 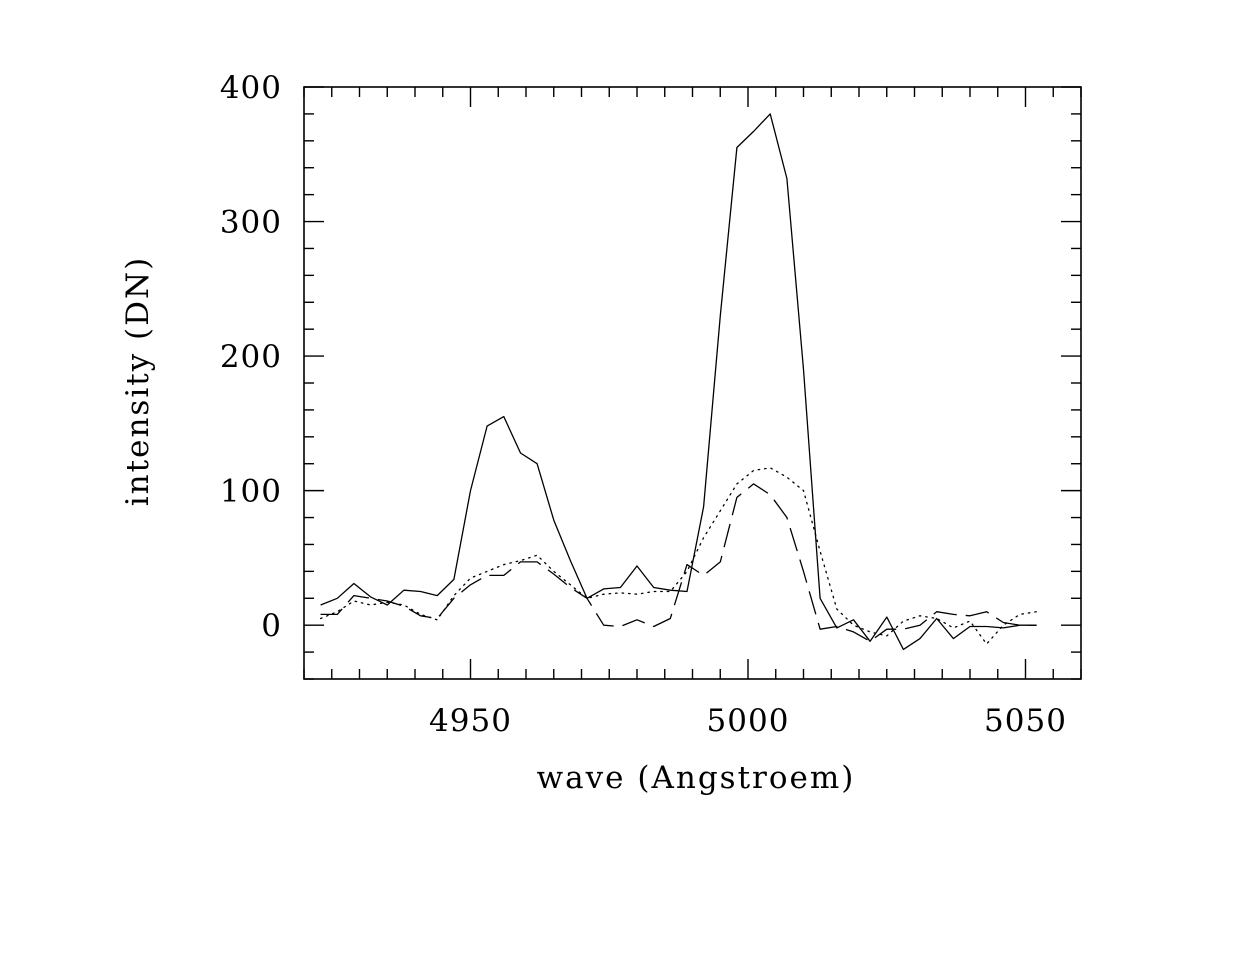 What do you see at coordinates (748, 721) in the screenshot?
I see `x-tick-label: 5000` at bounding box center [748, 721].